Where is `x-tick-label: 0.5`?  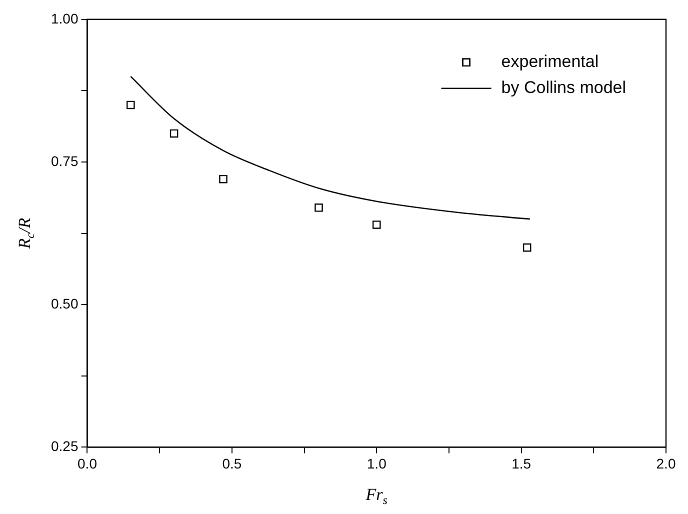 x-tick-label: 0.5 is located at coordinates (232, 463).